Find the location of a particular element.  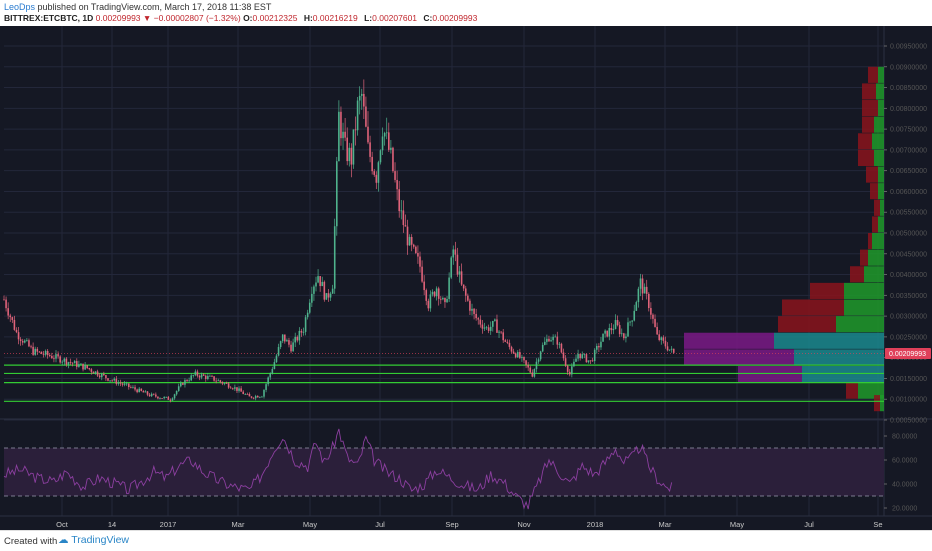

price-tick-label: 0.00450000 is located at coordinates (908, 254).